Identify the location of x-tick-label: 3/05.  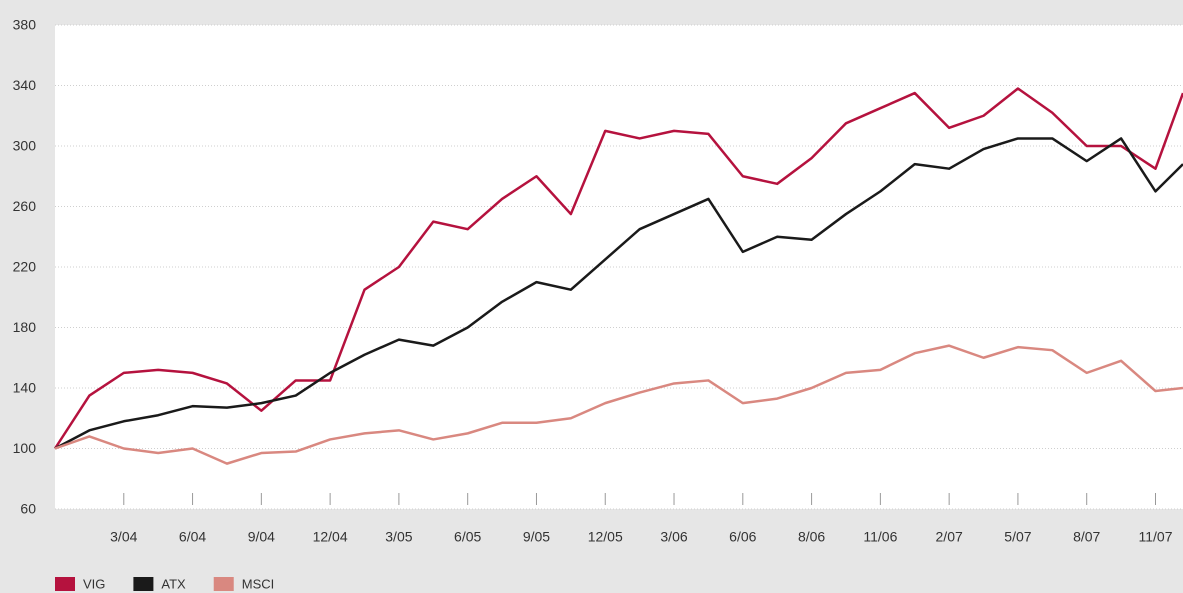
(398, 537).